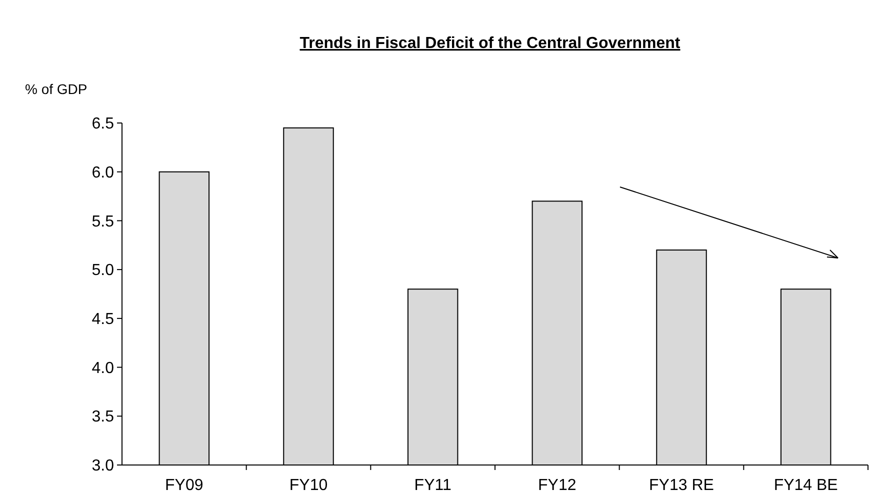  Describe the element at coordinates (103, 124) in the screenshot. I see `y-tick-label: 6.5` at that location.